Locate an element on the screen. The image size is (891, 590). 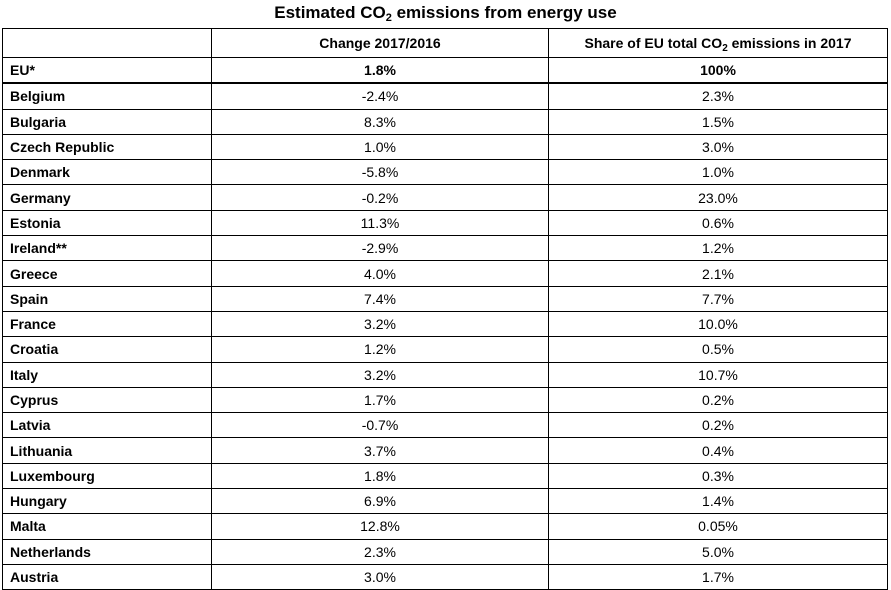
country-cell: Spain is located at coordinates (107, 298).